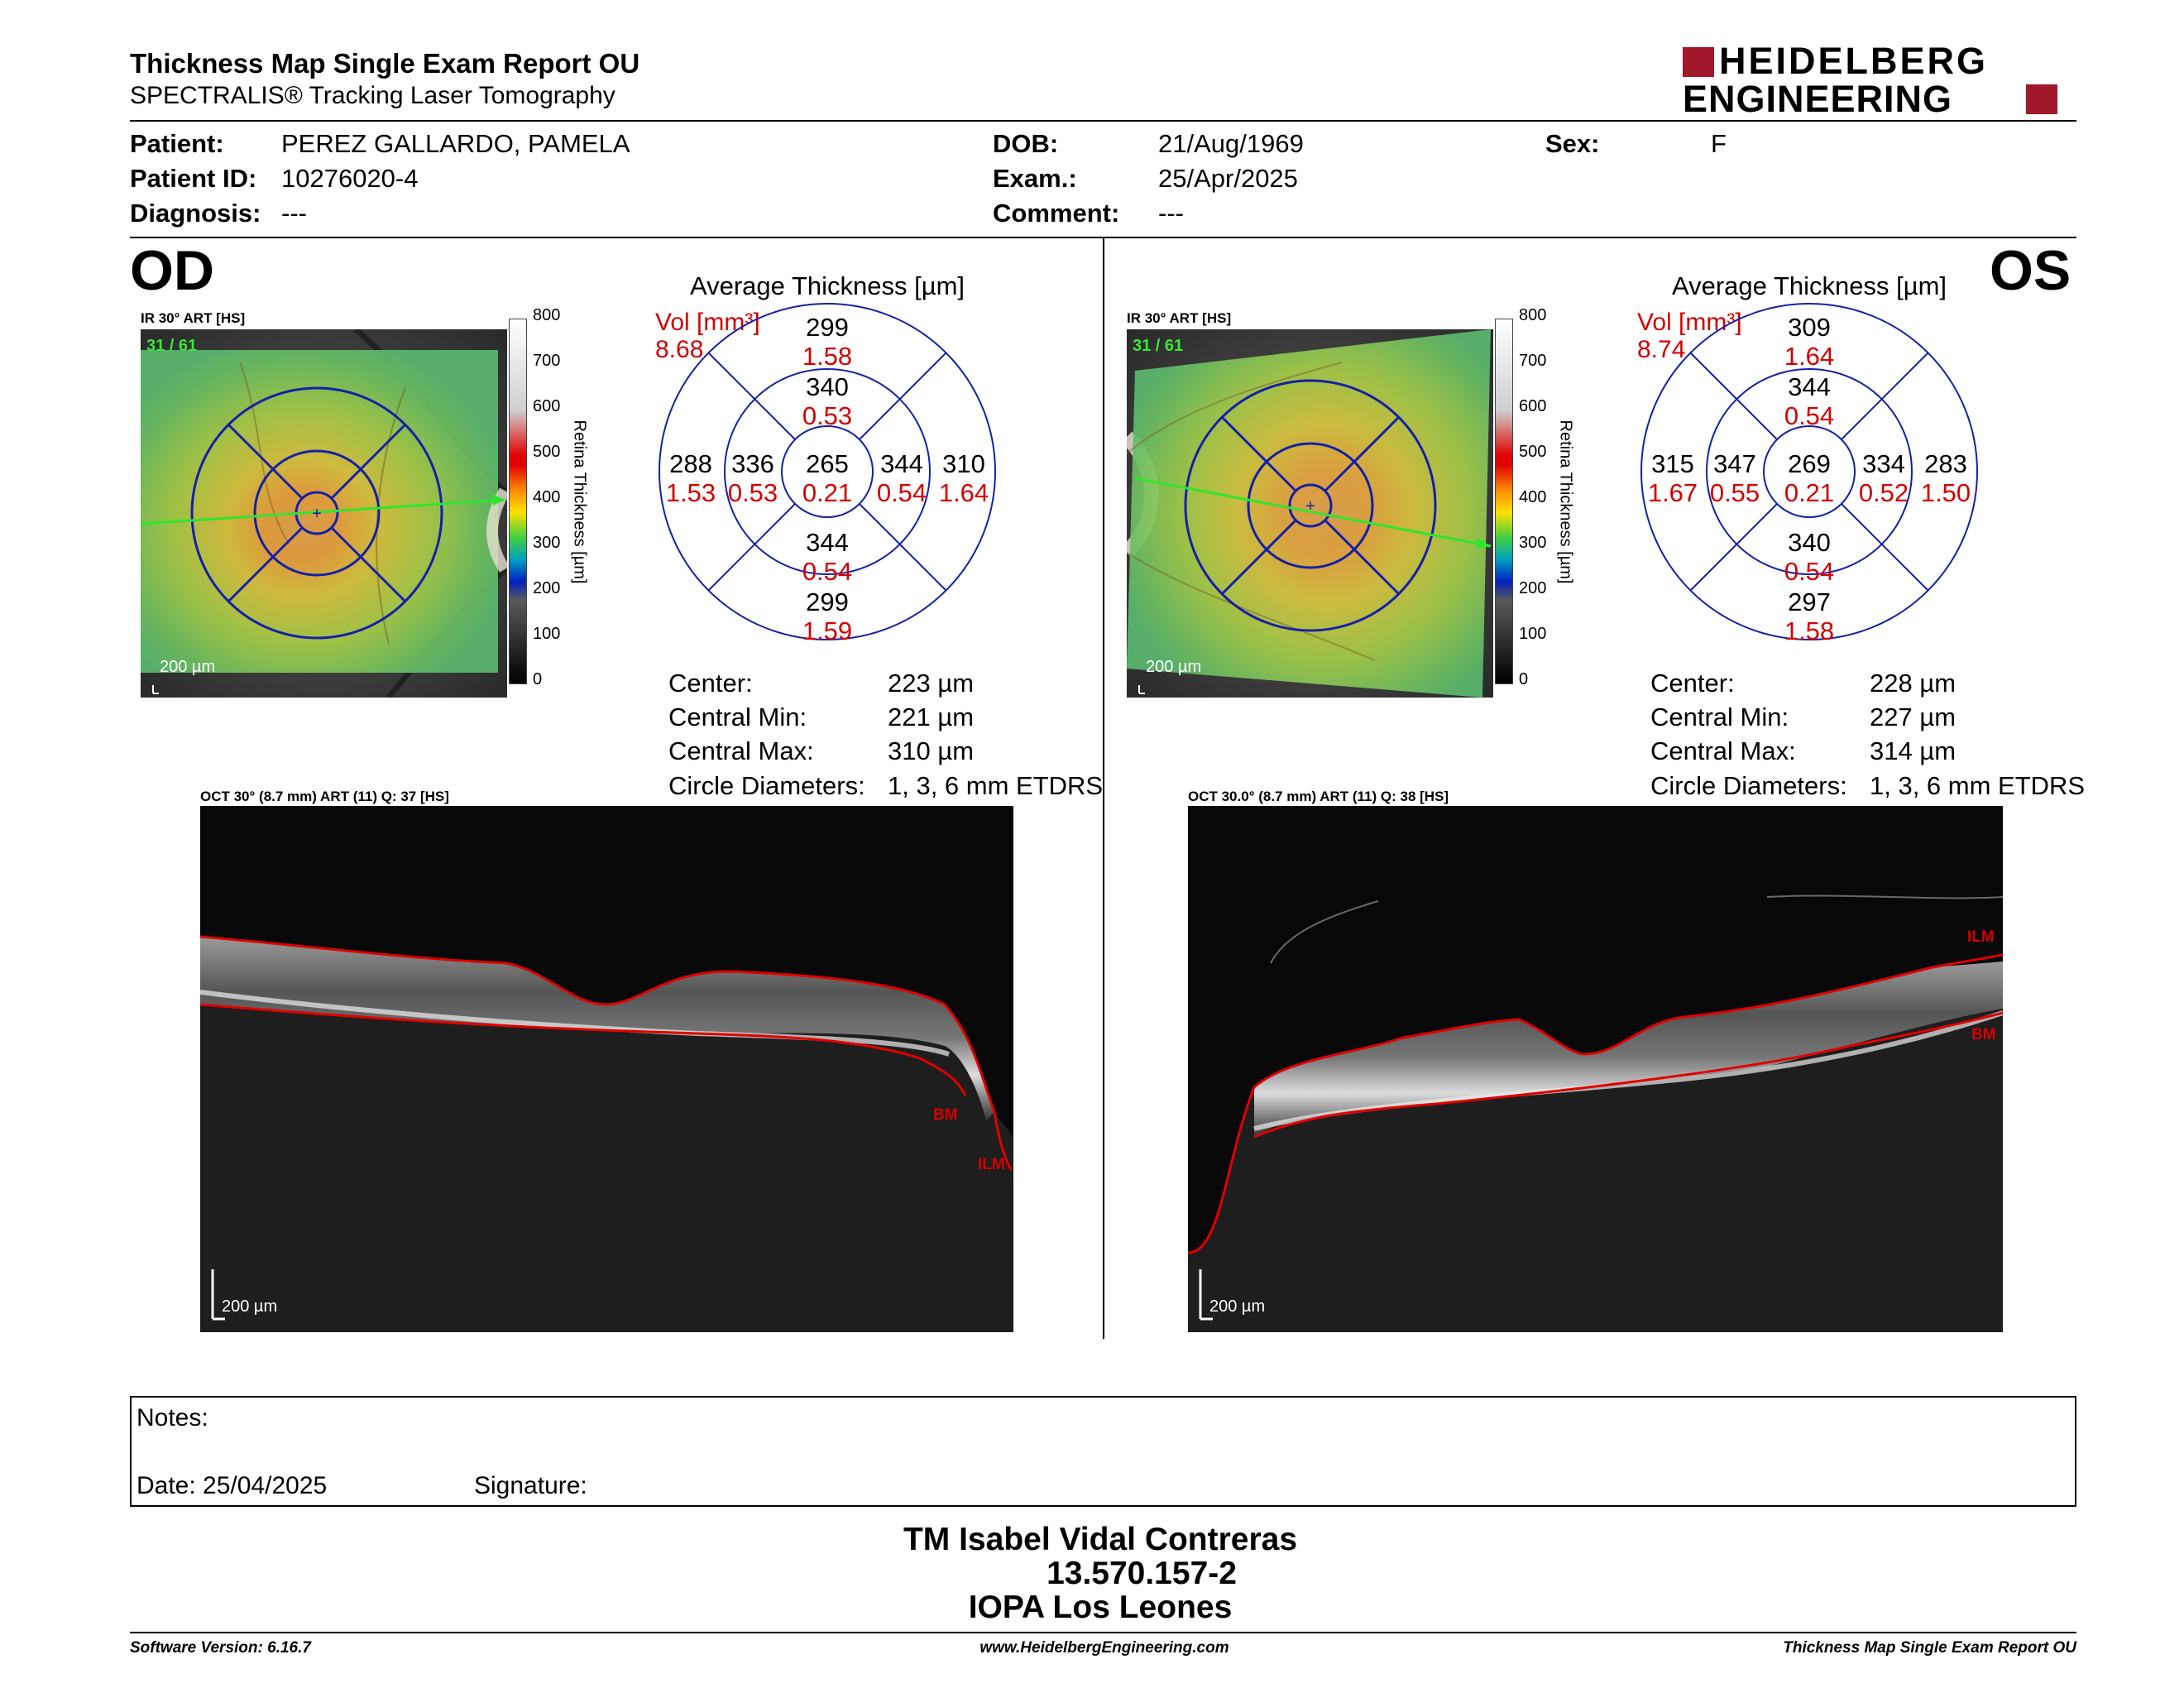 This screenshot has height=1688, width=2184. What do you see at coordinates (250, 1306) in the screenshot?
I see `od-oct-scale: 200 µm` at bounding box center [250, 1306].